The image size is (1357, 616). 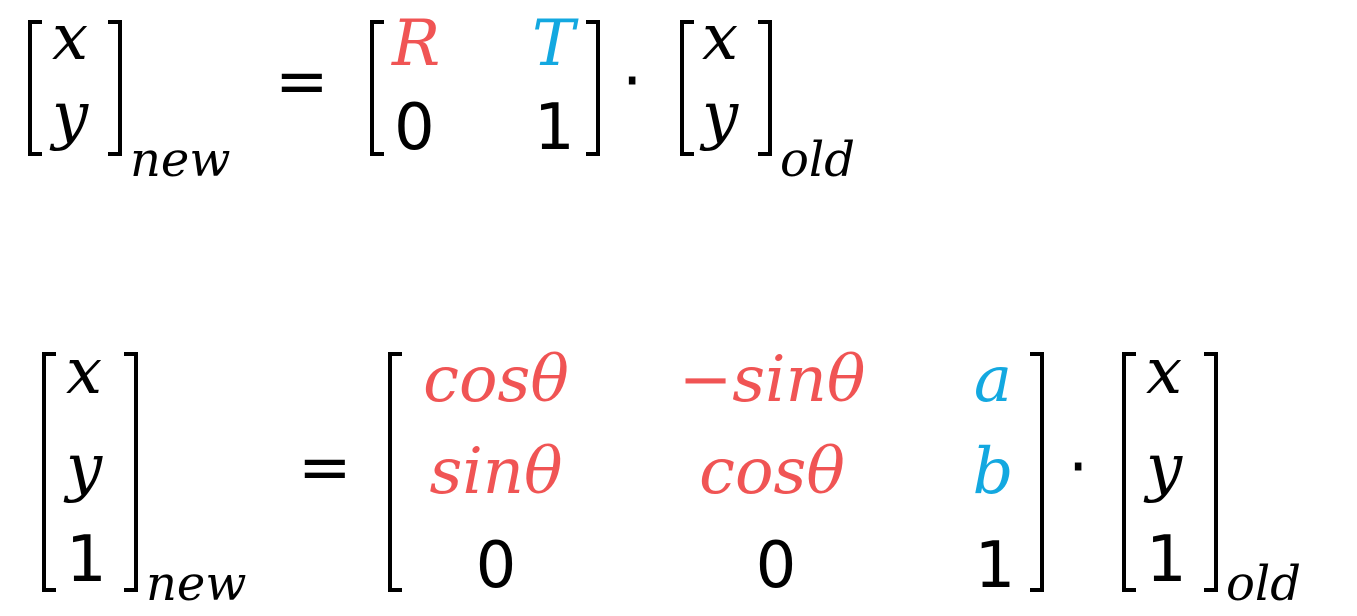 I want to click on eq1-rhs-right-bracket, so click(x=765, y=88).